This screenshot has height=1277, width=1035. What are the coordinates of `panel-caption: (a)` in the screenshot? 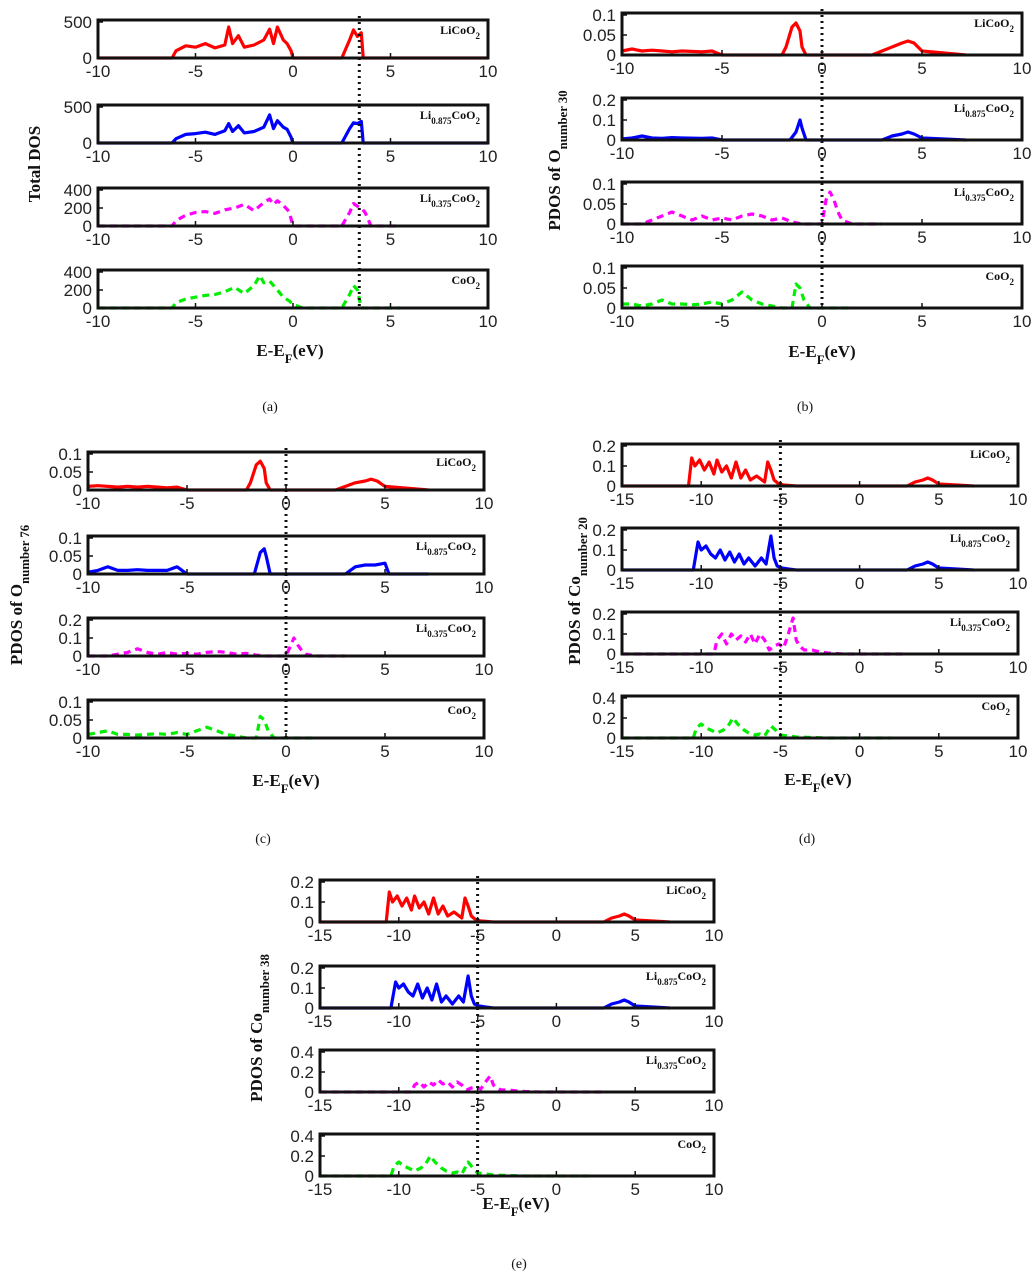 It's located at (270, 407).